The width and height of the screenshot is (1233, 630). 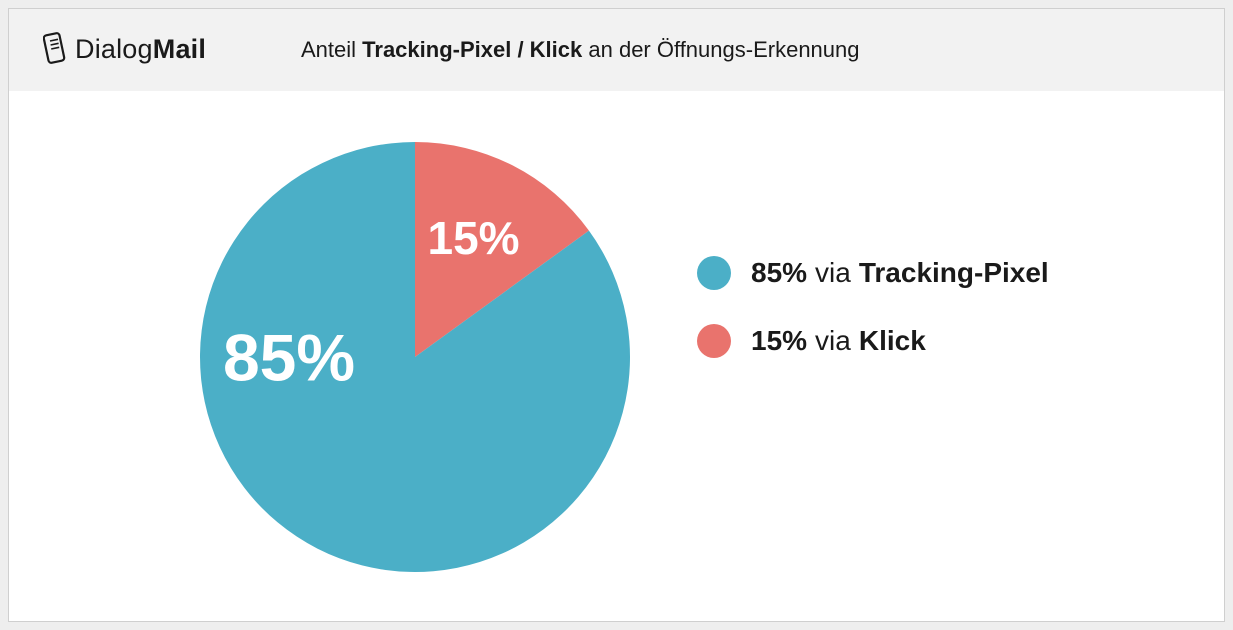 I want to click on legend-pct: 85%, so click(x=779, y=272).